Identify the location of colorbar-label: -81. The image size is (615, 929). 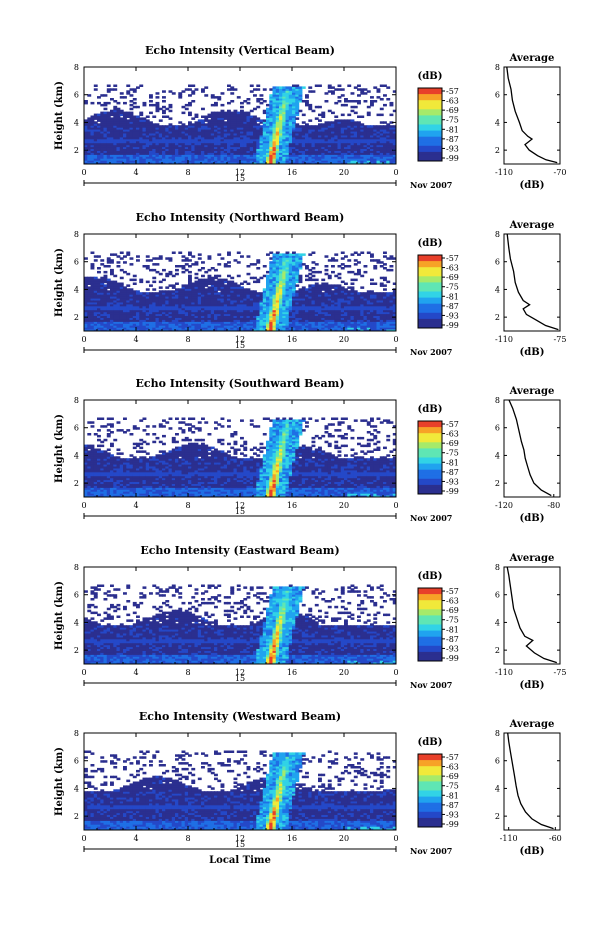
(452, 296).